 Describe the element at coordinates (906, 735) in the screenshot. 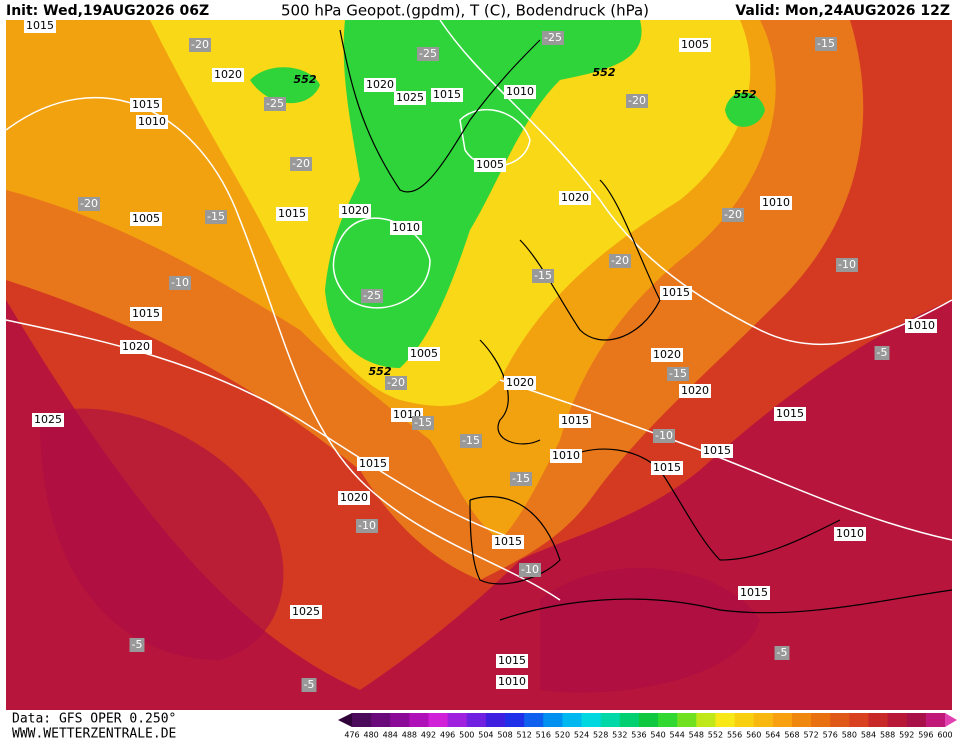

I see `legend-label: 592` at that location.